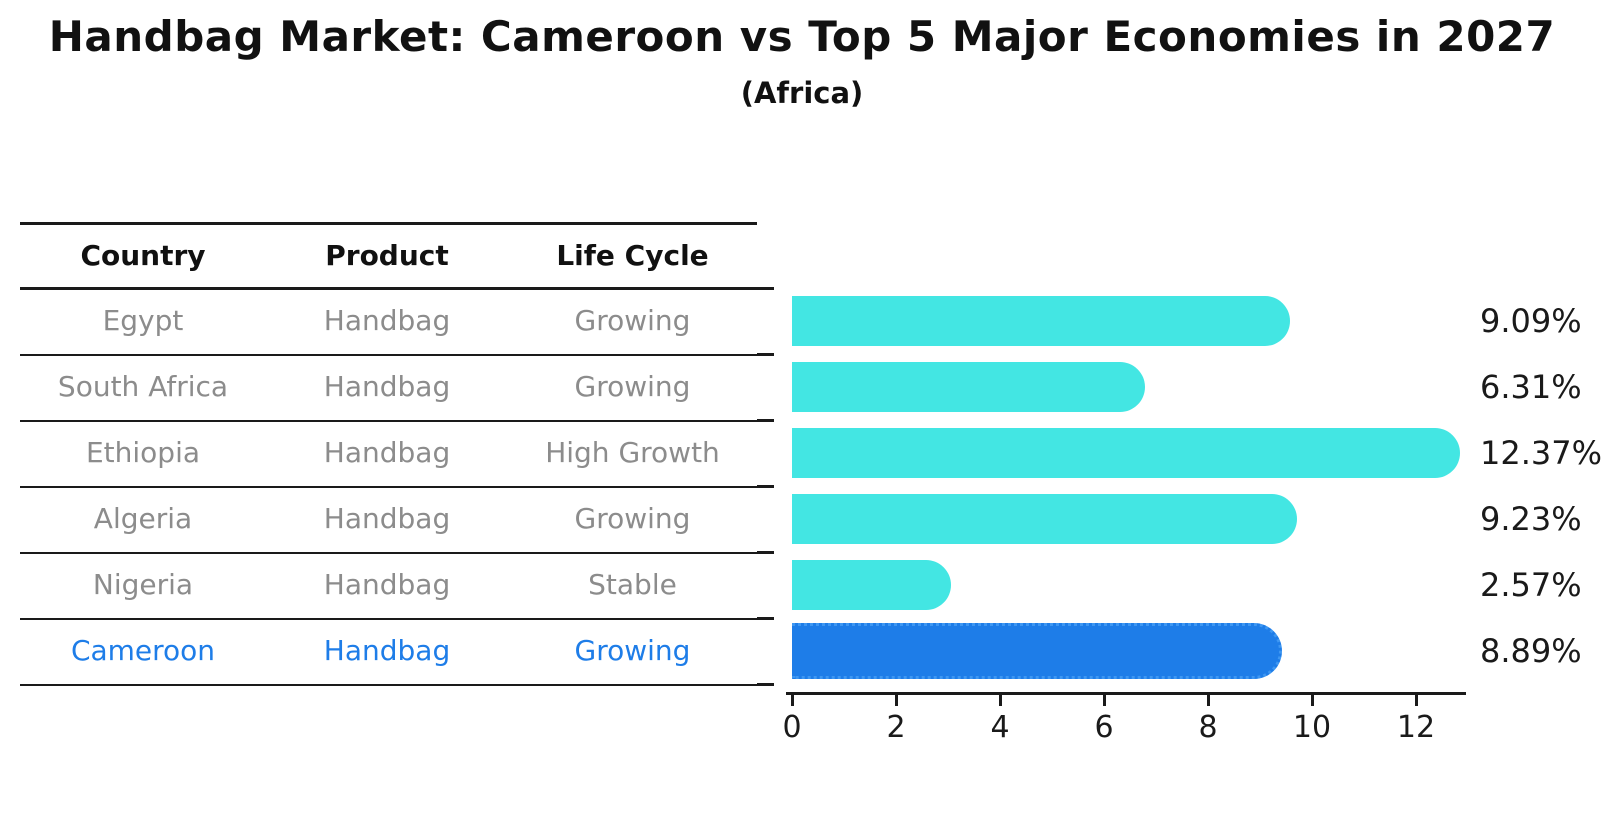 The image size is (1604, 823). What do you see at coordinates (1126, 453) in the screenshot?
I see `bar-ethiopia` at bounding box center [1126, 453].